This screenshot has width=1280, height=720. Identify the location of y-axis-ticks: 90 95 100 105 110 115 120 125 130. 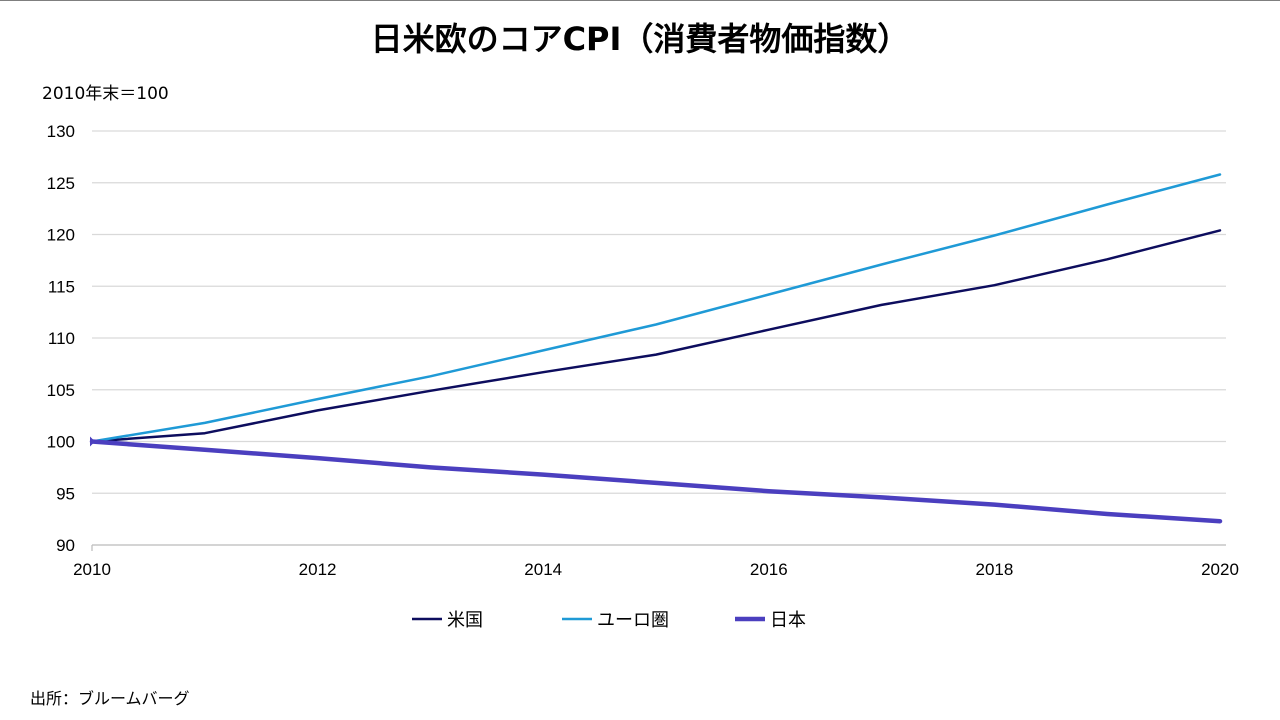
(61, 338).